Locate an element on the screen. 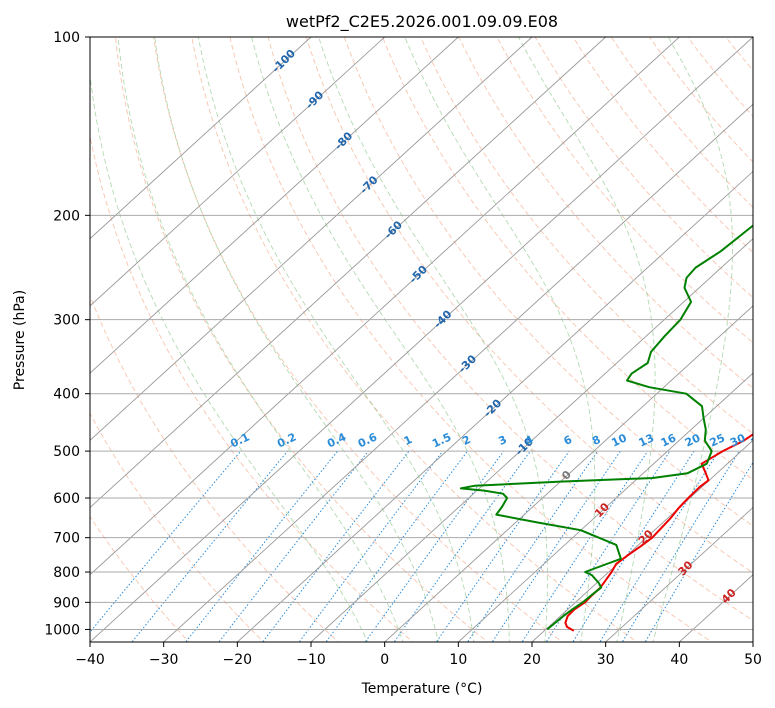 The image size is (775, 708). mixing-ratio-label-0: 0.1 is located at coordinates (239, 440).